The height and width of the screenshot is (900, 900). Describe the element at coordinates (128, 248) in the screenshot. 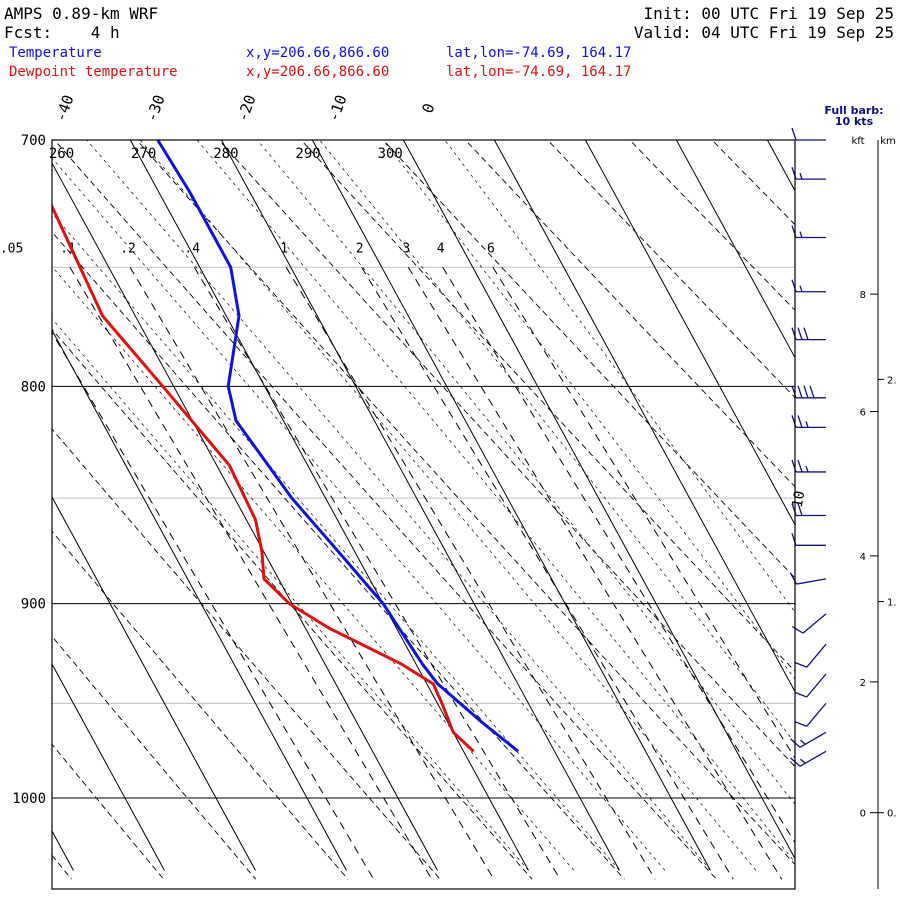

I see `mixing-ratio-label: .2` at that location.